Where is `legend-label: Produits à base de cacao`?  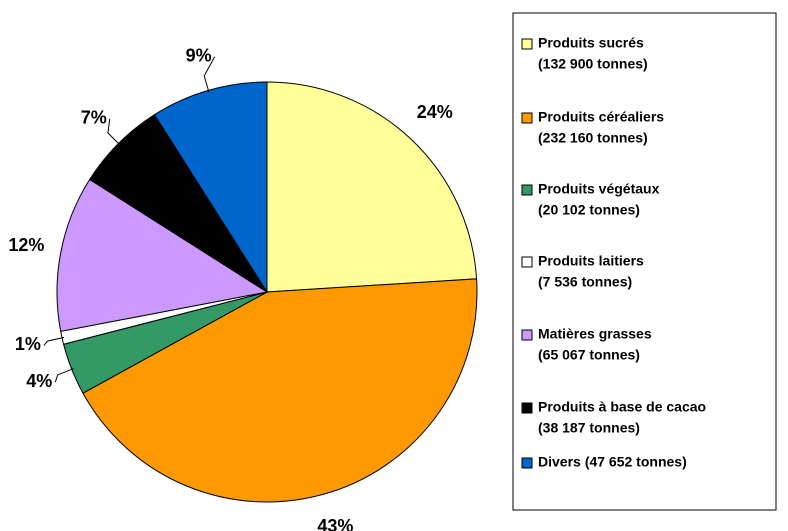 legend-label: Produits à base de cacao is located at coordinates (622, 407).